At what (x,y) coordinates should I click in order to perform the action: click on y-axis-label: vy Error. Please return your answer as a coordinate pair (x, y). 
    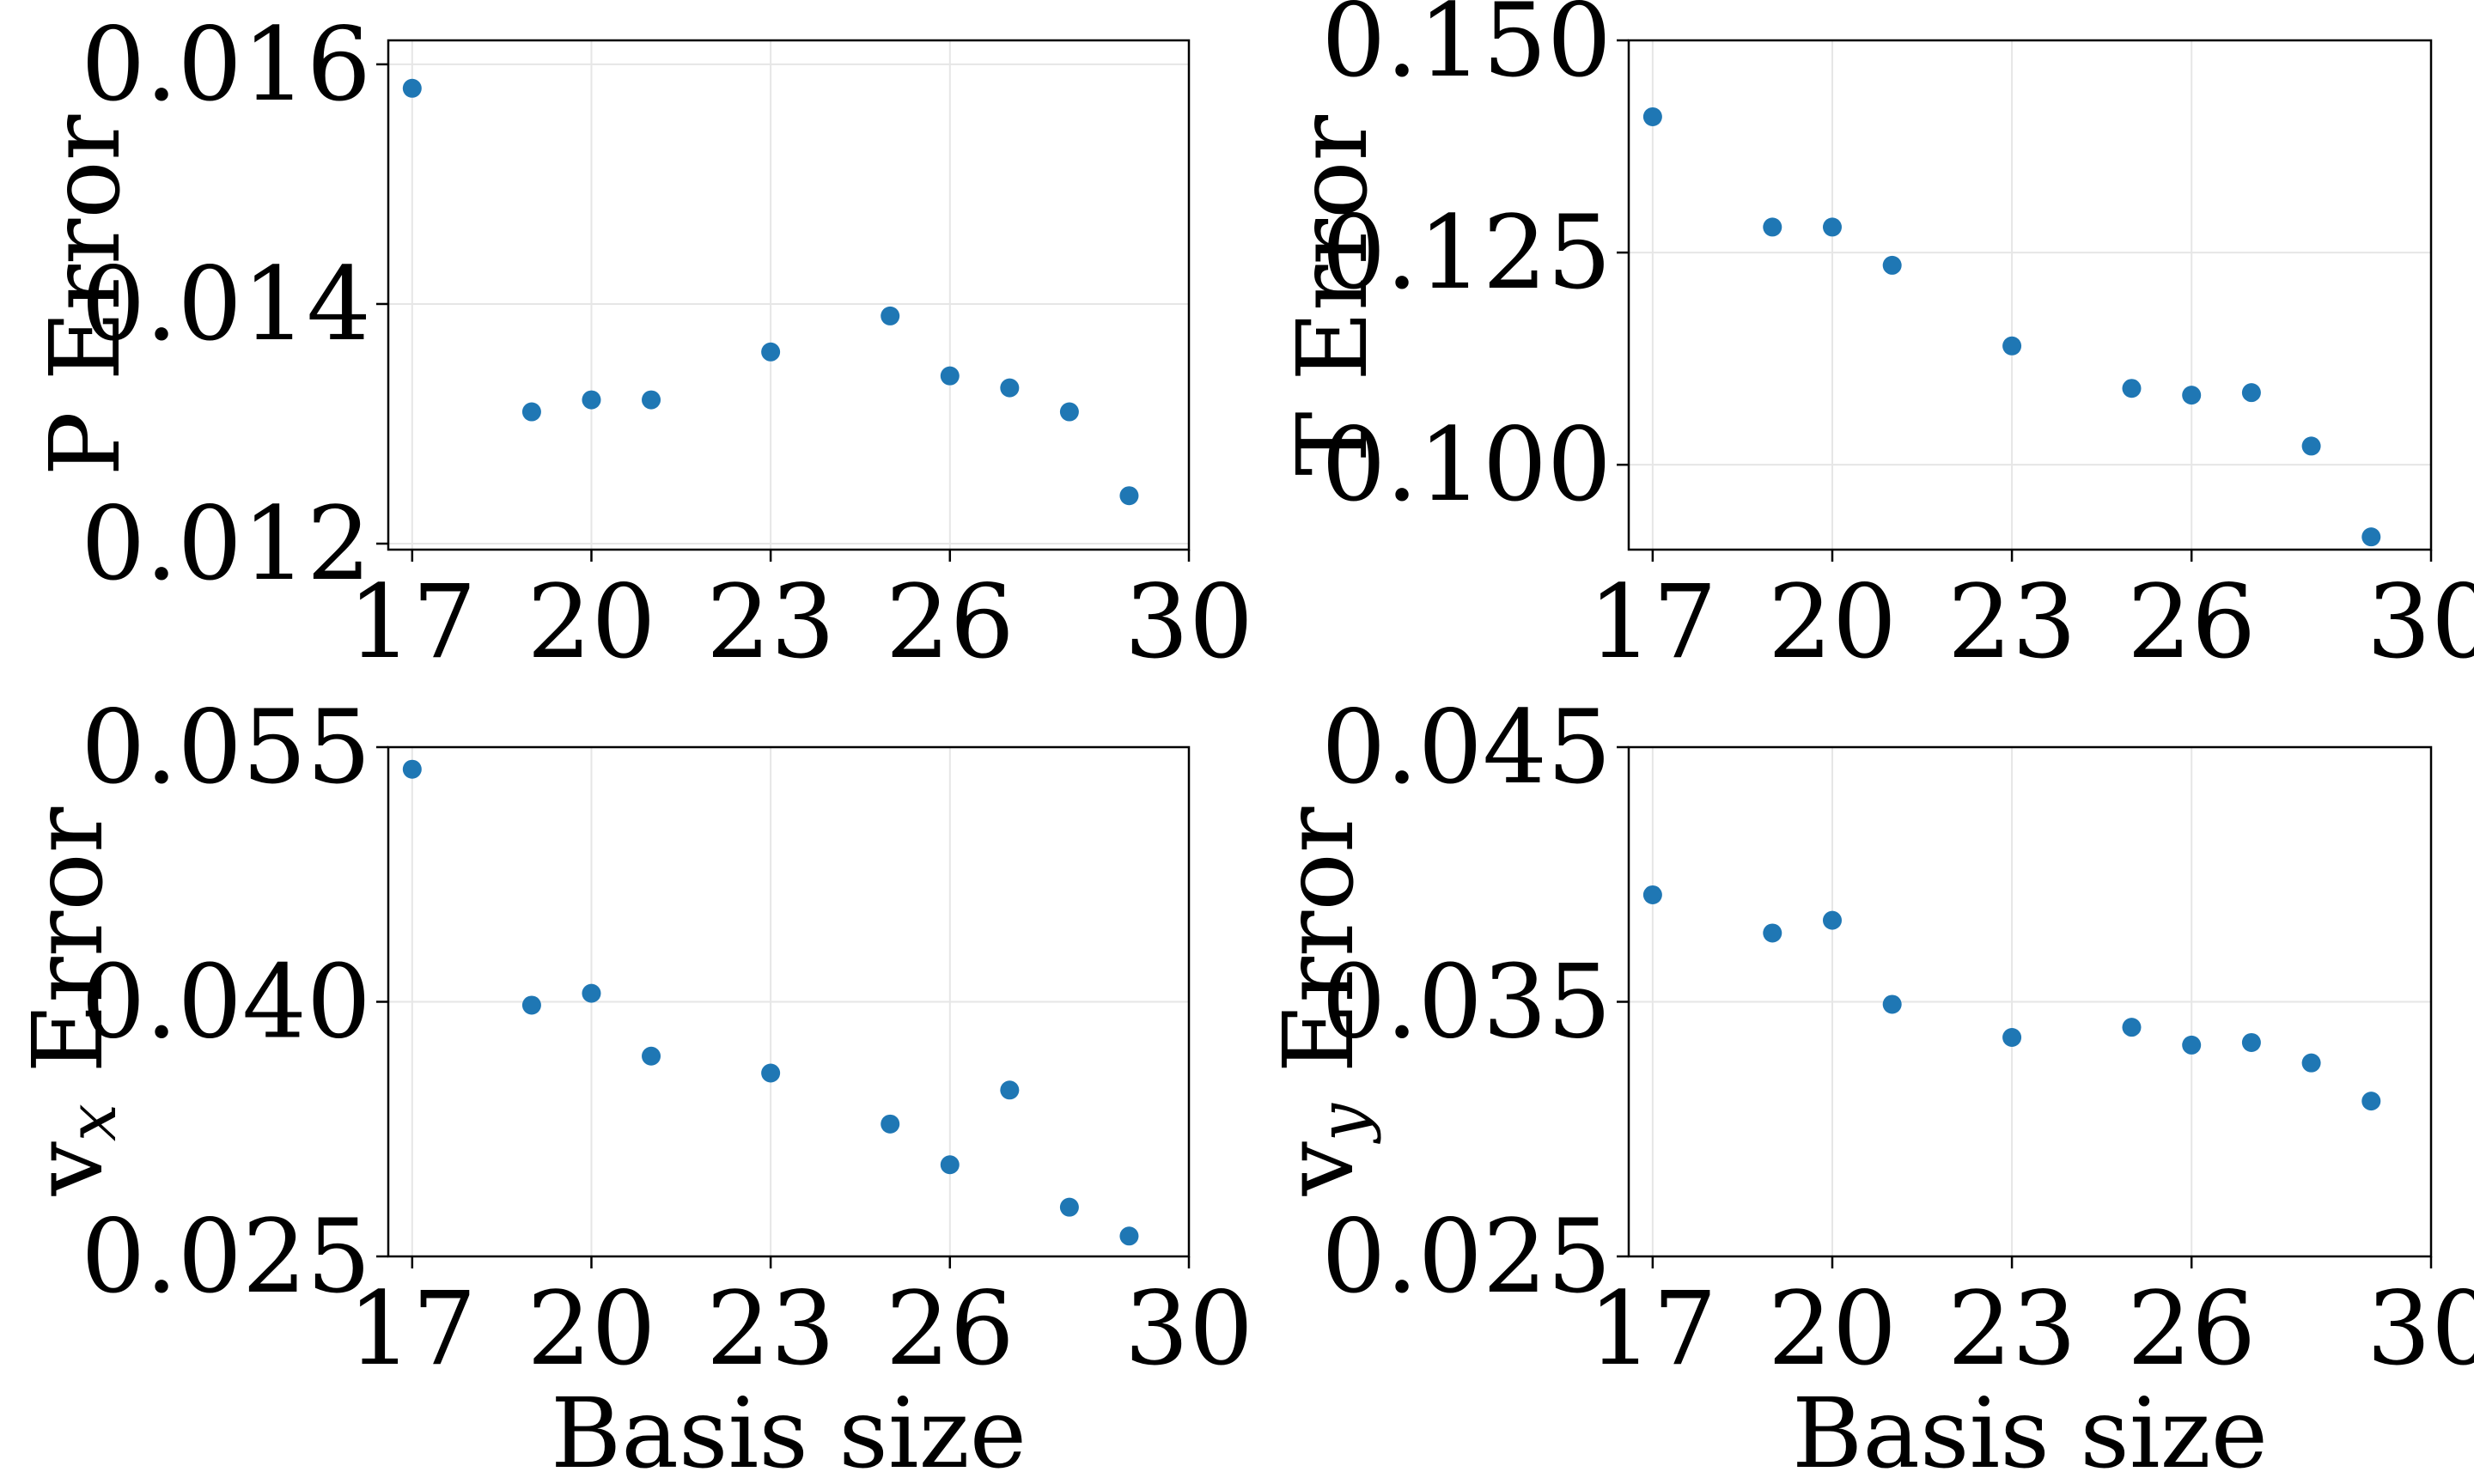
    Looking at the image, I should click on (1323, 1001).